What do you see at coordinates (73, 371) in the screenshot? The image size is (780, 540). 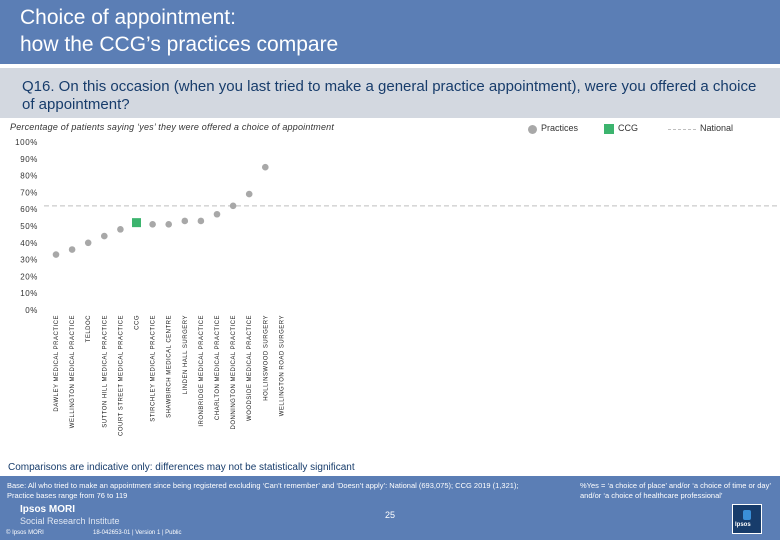 I see `x-category-label: WELLINGTON MEDICAL PRACTICE` at bounding box center [73, 371].